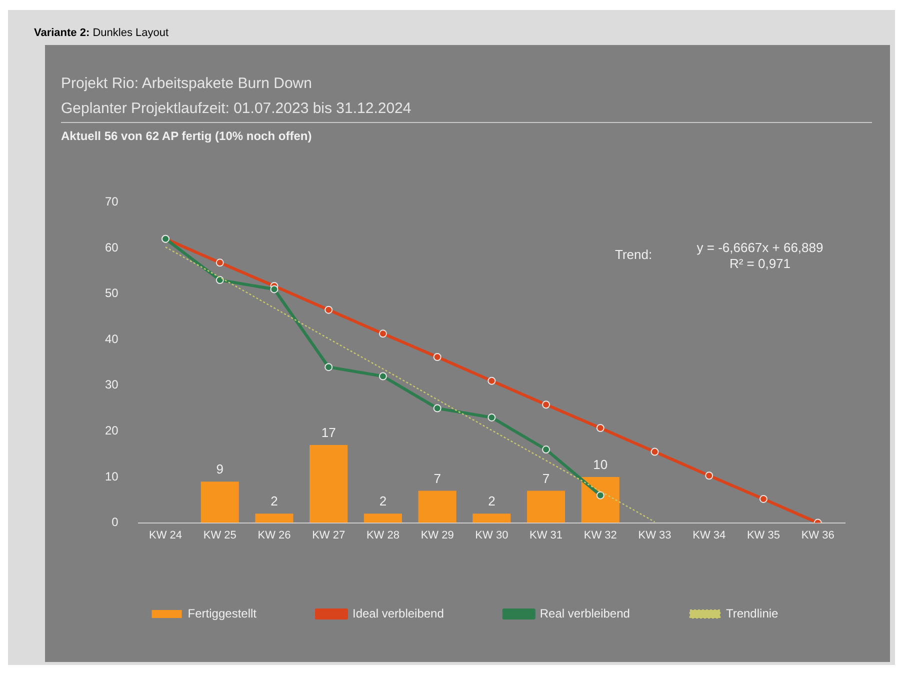  What do you see at coordinates (600, 535) in the screenshot?
I see `x-tick-label: KW 32` at bounding box center [600, 535].